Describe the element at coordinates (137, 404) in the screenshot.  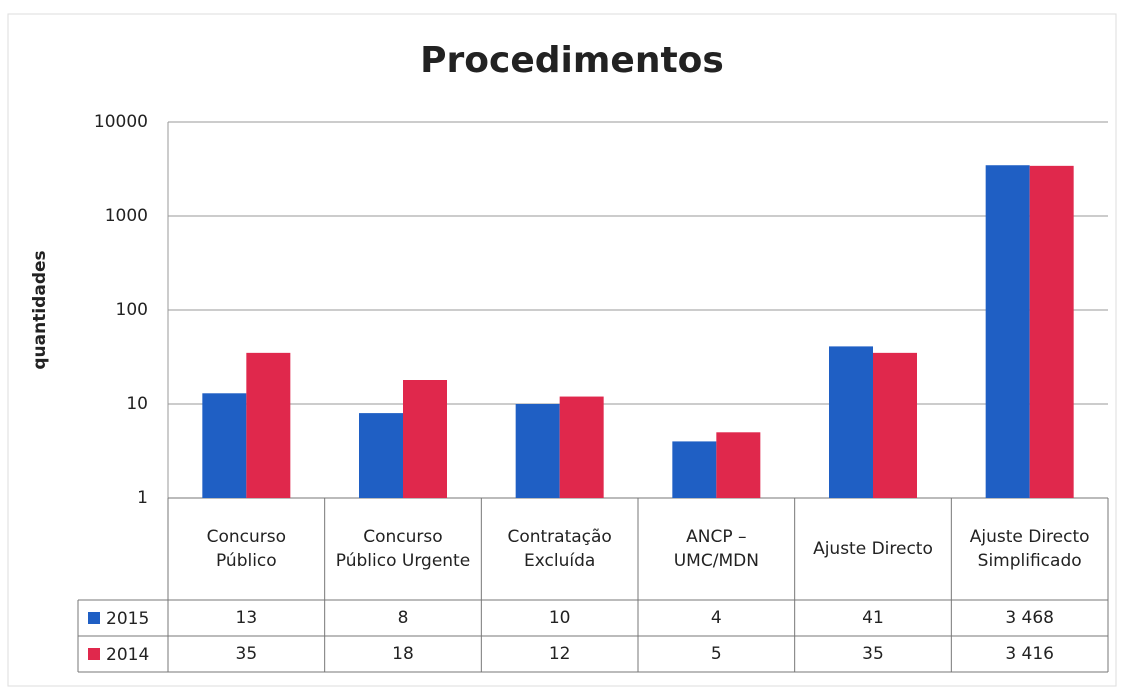
I see `y-tick-label: 10` at that location.